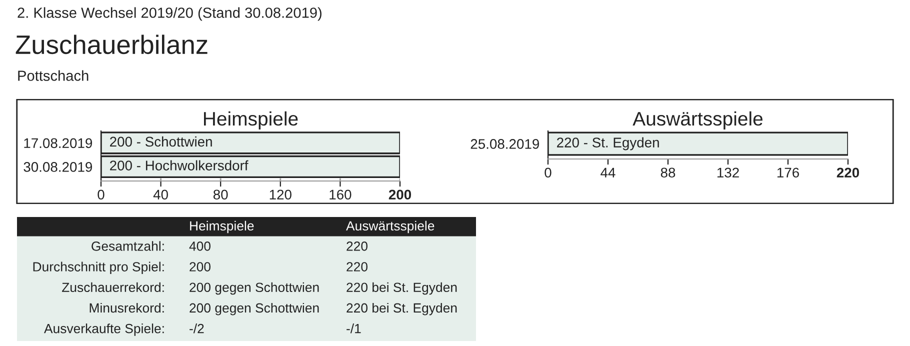  What do you see at coordinates (668, 173) in the screenshot?
I see `x-tick-label: 88` at bounding box center [668, 173].